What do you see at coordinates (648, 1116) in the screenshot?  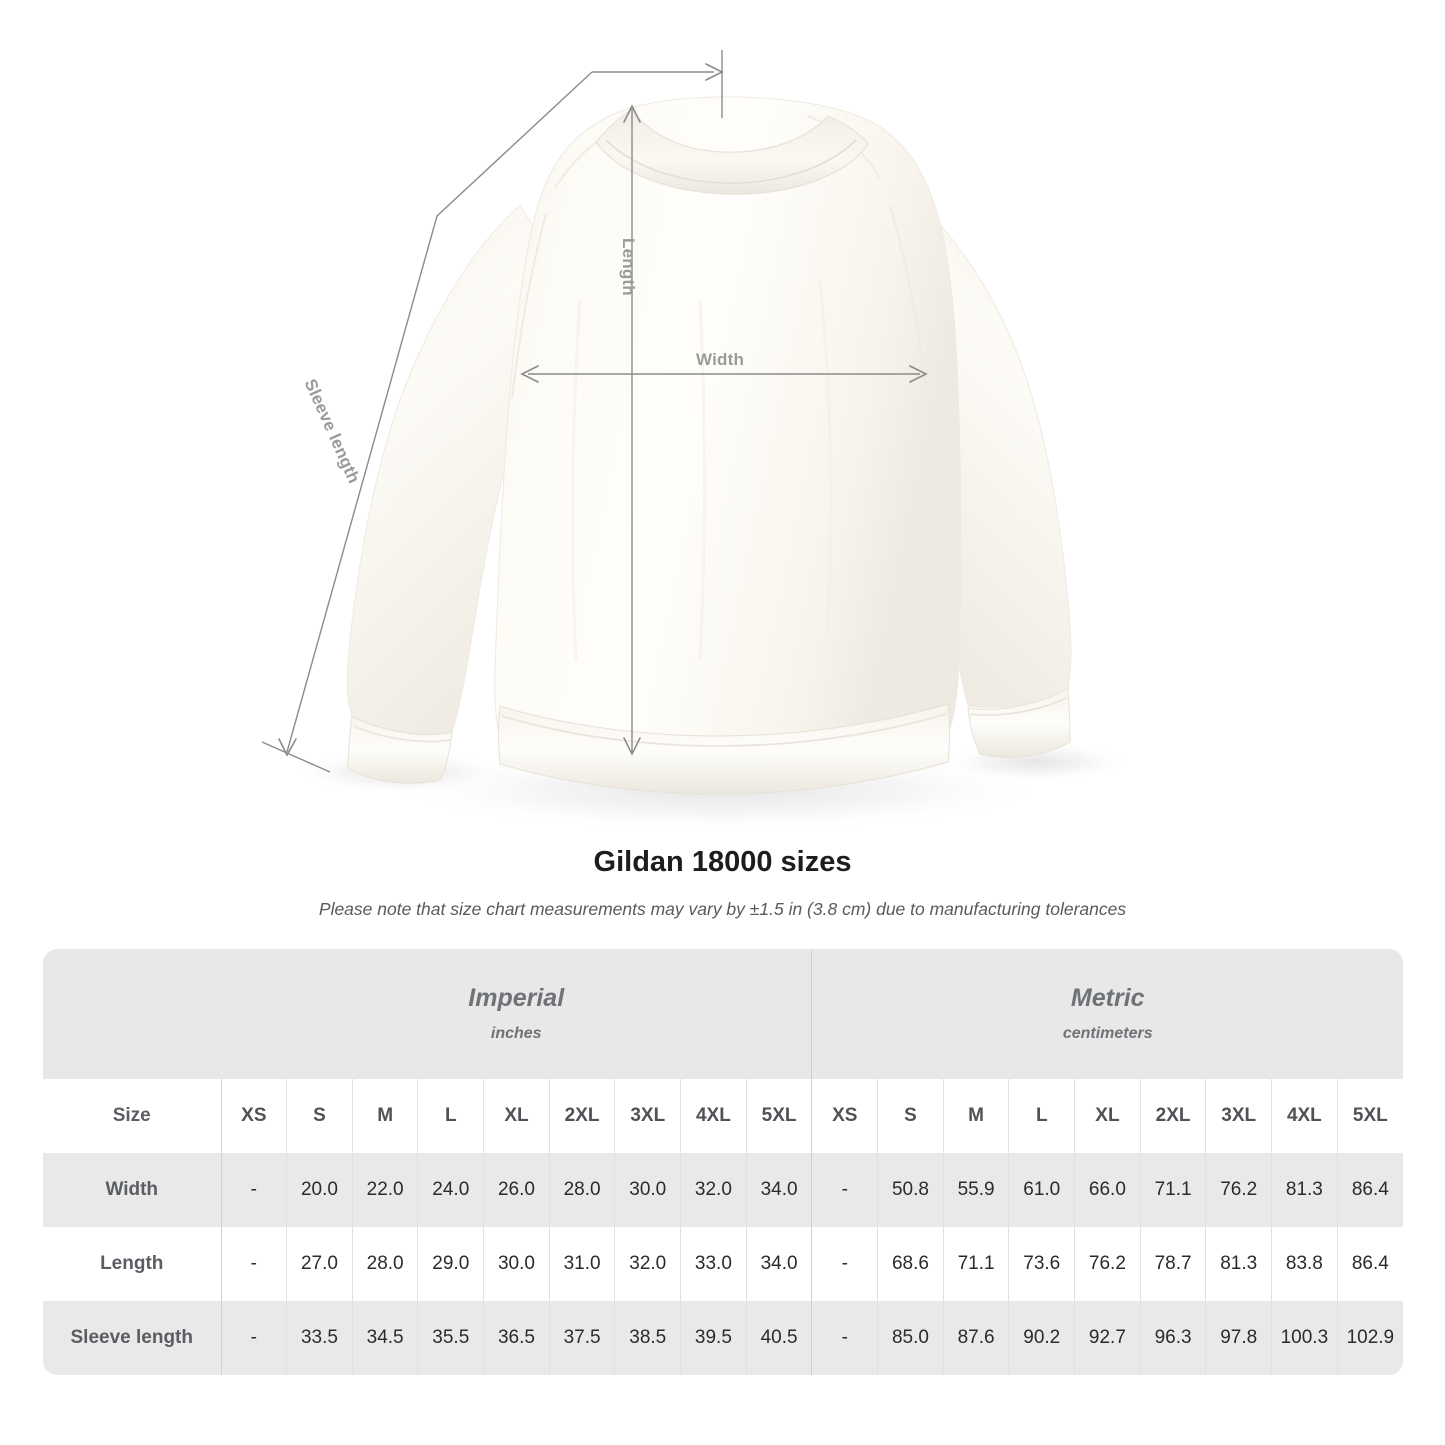 I see `column-header-imperial-3xl: 3XL` at bounding box center [648, 1116].